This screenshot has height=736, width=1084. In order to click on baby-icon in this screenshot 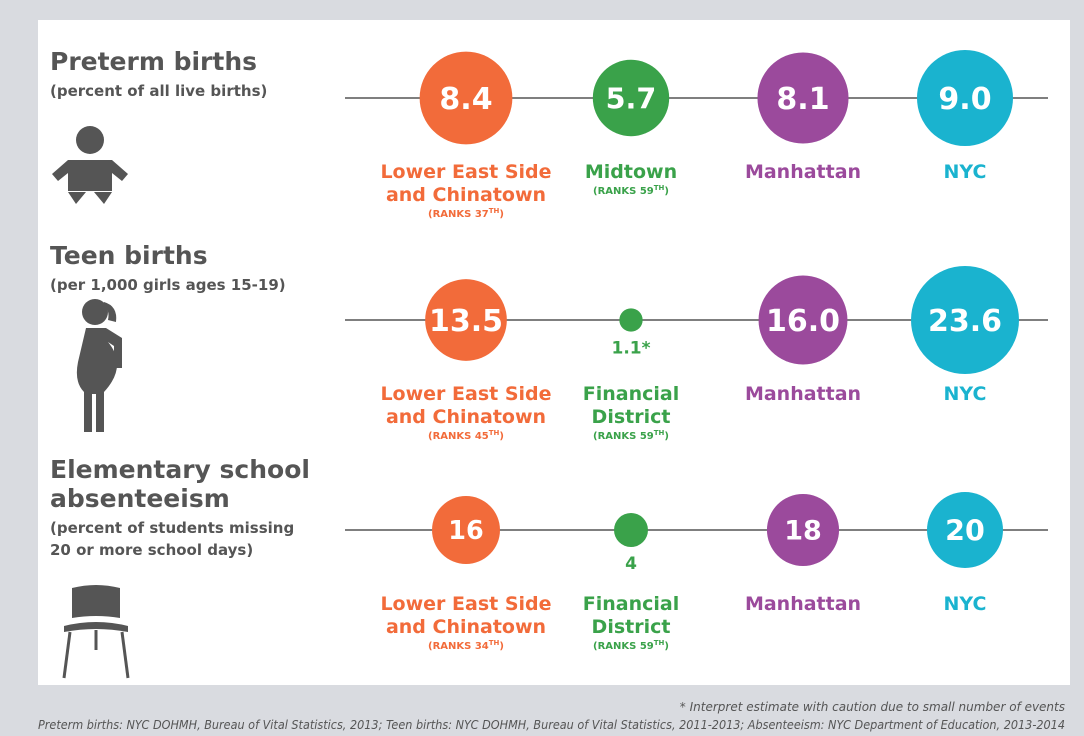, I will do `click(90, 165)`.